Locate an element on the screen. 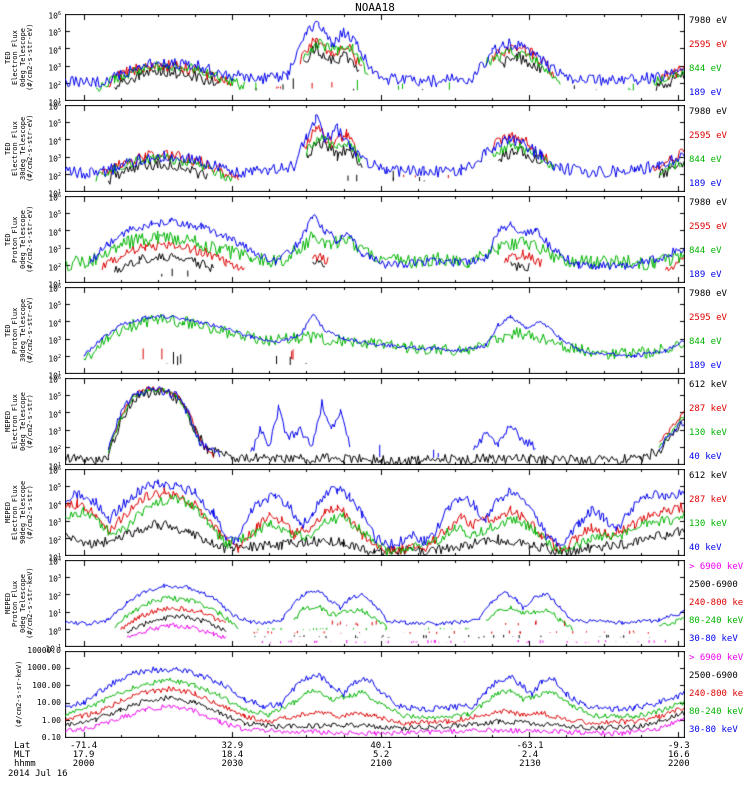  x-axis-row-lat: Lat -71.4 32.9 40.1 -63.1 -9.3 is located at coordinates (375, 746).